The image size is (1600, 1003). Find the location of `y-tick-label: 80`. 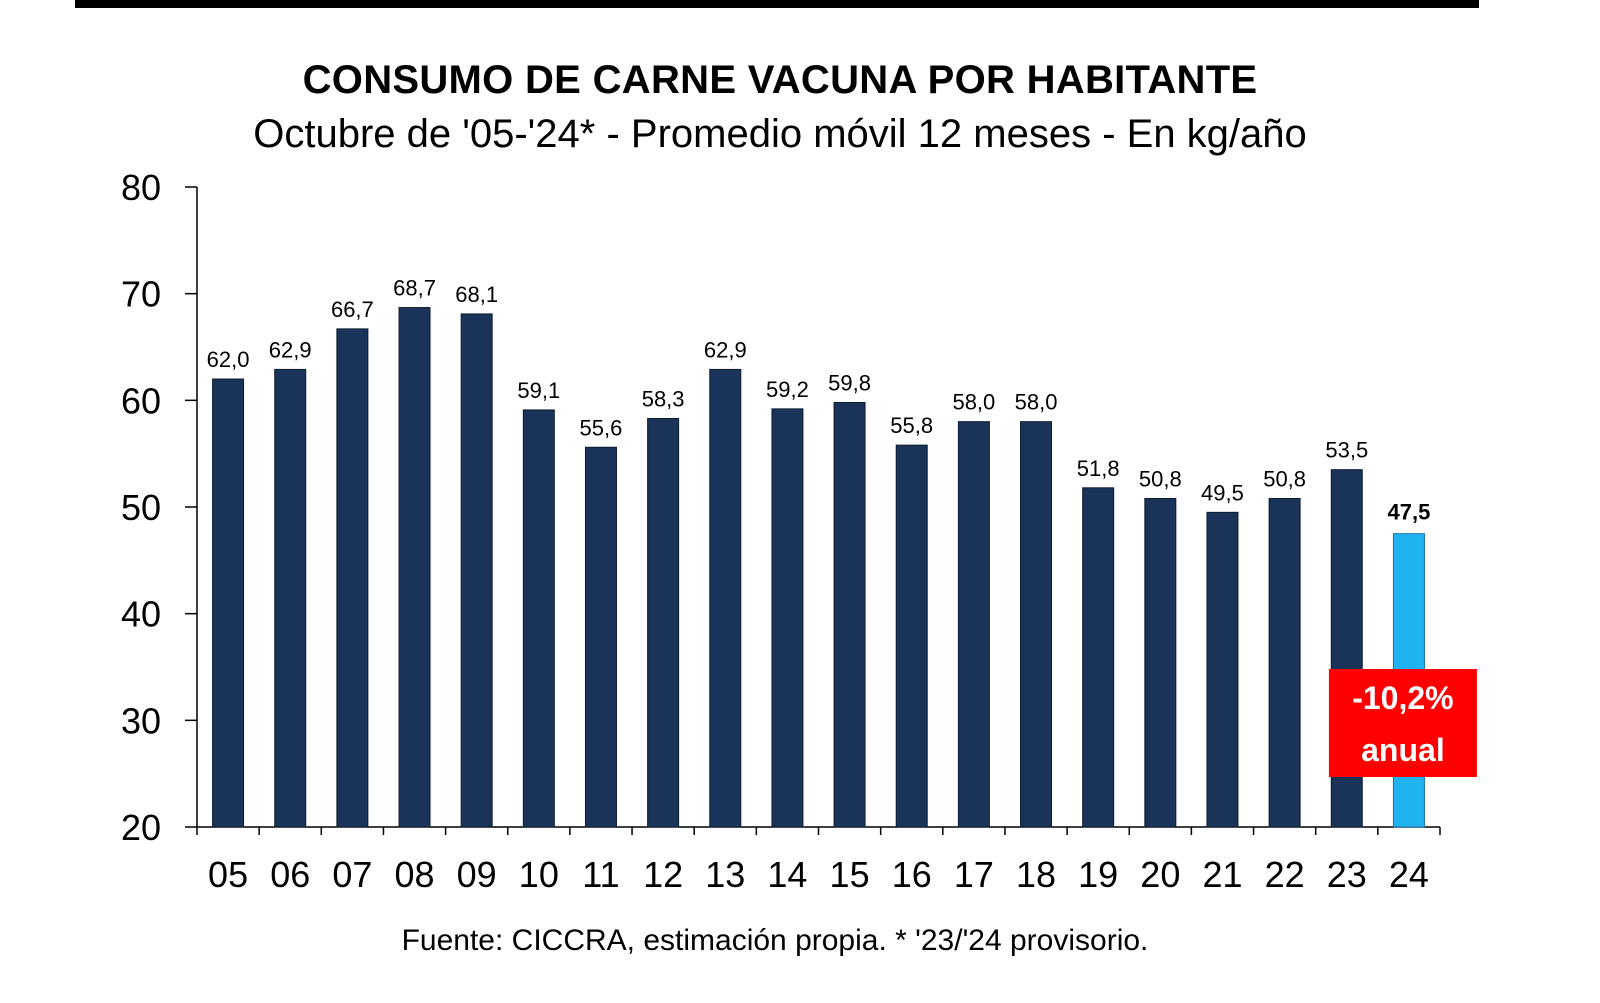

y-tick-label: 80 is located at coordinates (141, 187).